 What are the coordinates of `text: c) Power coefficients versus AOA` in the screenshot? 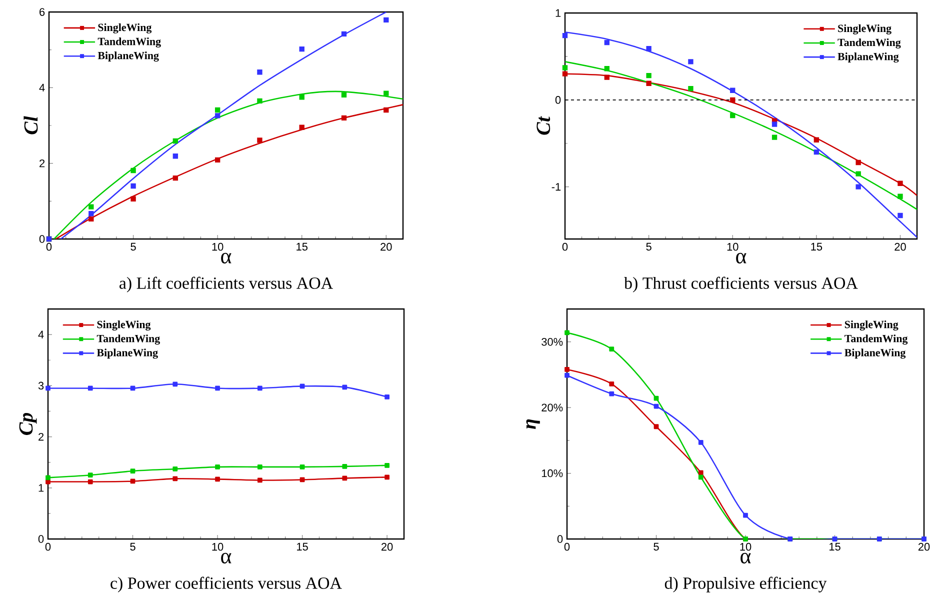 It's located at (226, 584).